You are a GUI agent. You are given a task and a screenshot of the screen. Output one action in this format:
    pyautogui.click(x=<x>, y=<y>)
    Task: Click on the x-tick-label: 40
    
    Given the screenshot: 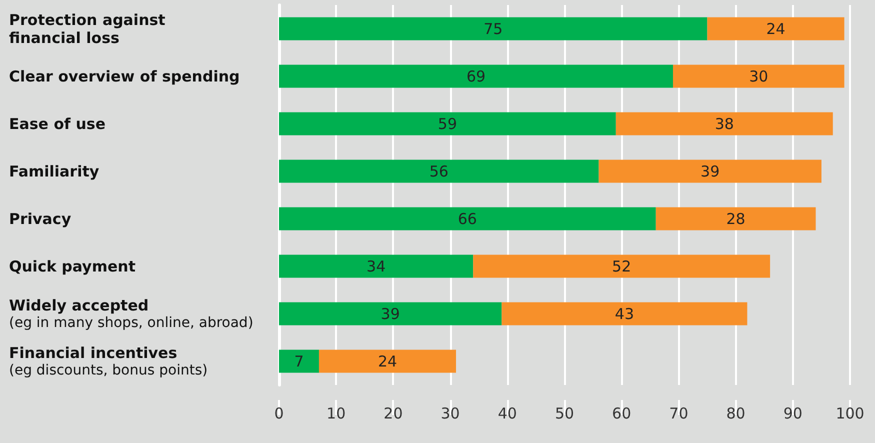 What is the action you would take?
    pyautogui.click(x=507, y=413)
    